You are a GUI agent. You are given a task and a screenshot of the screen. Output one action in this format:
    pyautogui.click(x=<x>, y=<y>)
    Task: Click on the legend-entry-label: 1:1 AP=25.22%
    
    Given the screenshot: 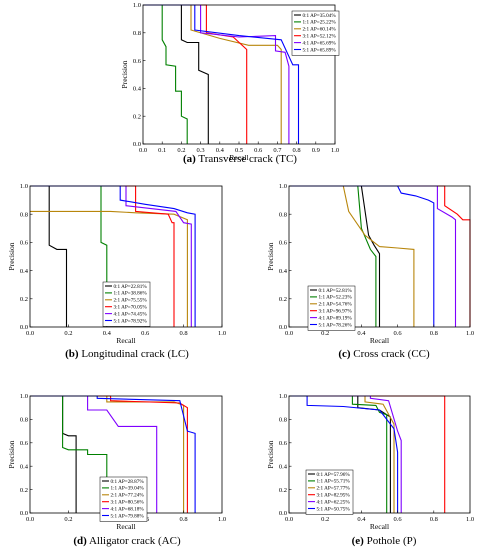 What is the action you would take?
    pyautogui.click(x=320, y=23)
    